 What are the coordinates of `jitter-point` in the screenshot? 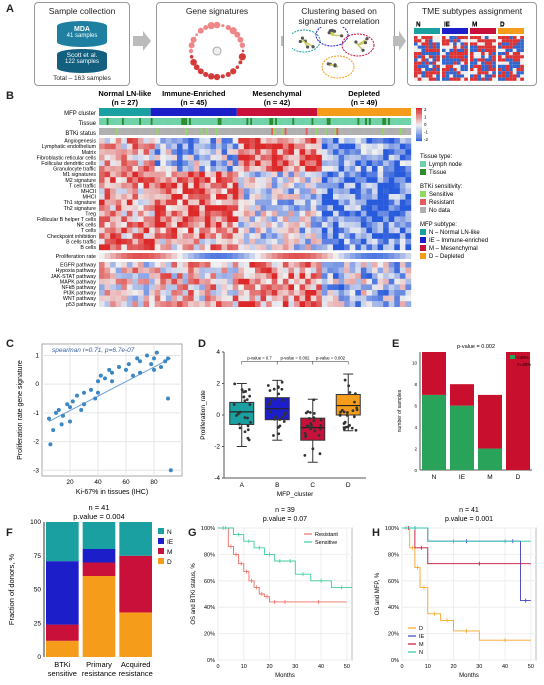 It's located at (274, 389).